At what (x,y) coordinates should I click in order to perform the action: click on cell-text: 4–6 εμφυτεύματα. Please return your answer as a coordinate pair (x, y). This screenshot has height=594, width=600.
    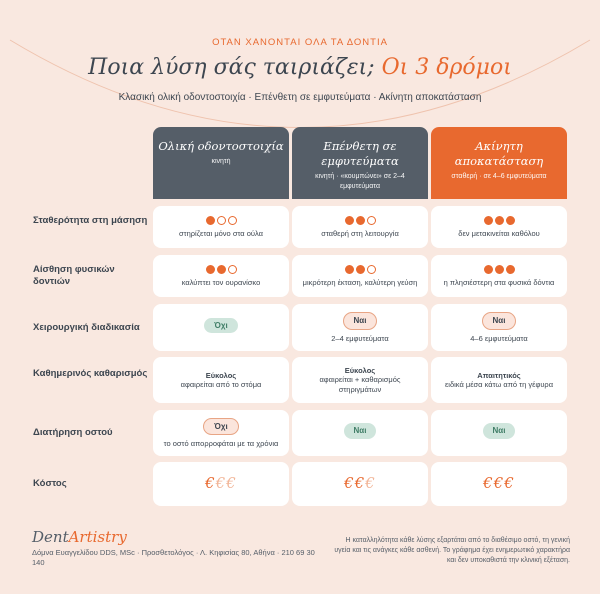
    Looking at the image, I should click on (499, 338).